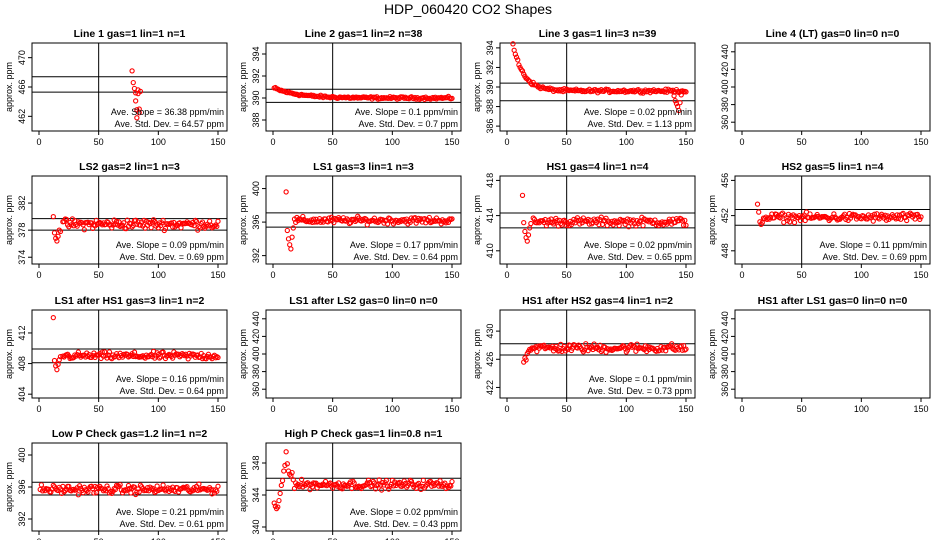 The image size is (936, 540). Describe the element at coordinates (130, 34) in the screenshot. I see `panel-title: Line 1 gas=1 lin=1 n=1` at that location.